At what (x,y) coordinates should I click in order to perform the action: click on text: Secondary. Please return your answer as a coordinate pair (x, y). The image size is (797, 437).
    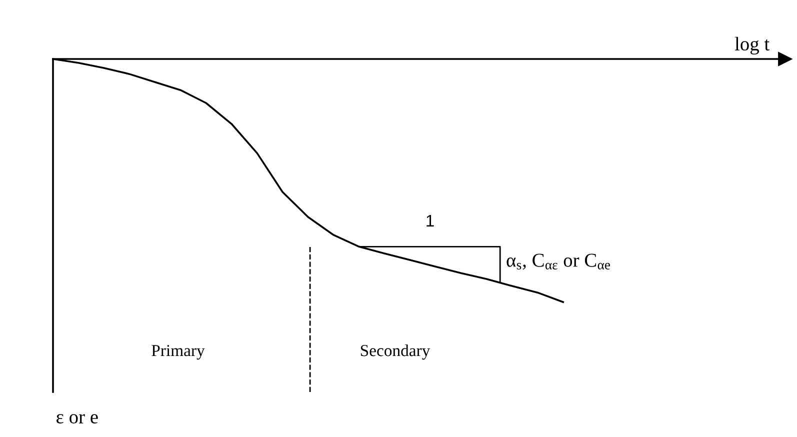
    Looking at the image, I should click on (395, 352).